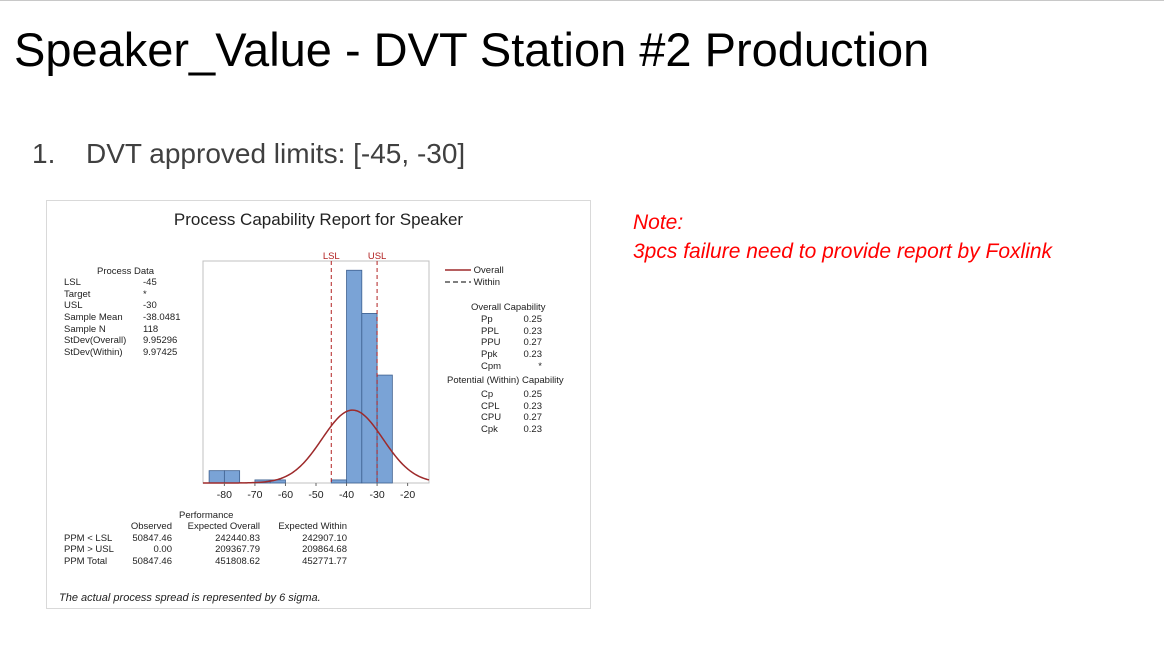 This screenshot has width=1164, height=663. Describe the element at coordinates (126, 271) in the screenshot. I see `process-data-heading: Process Data` at that location.